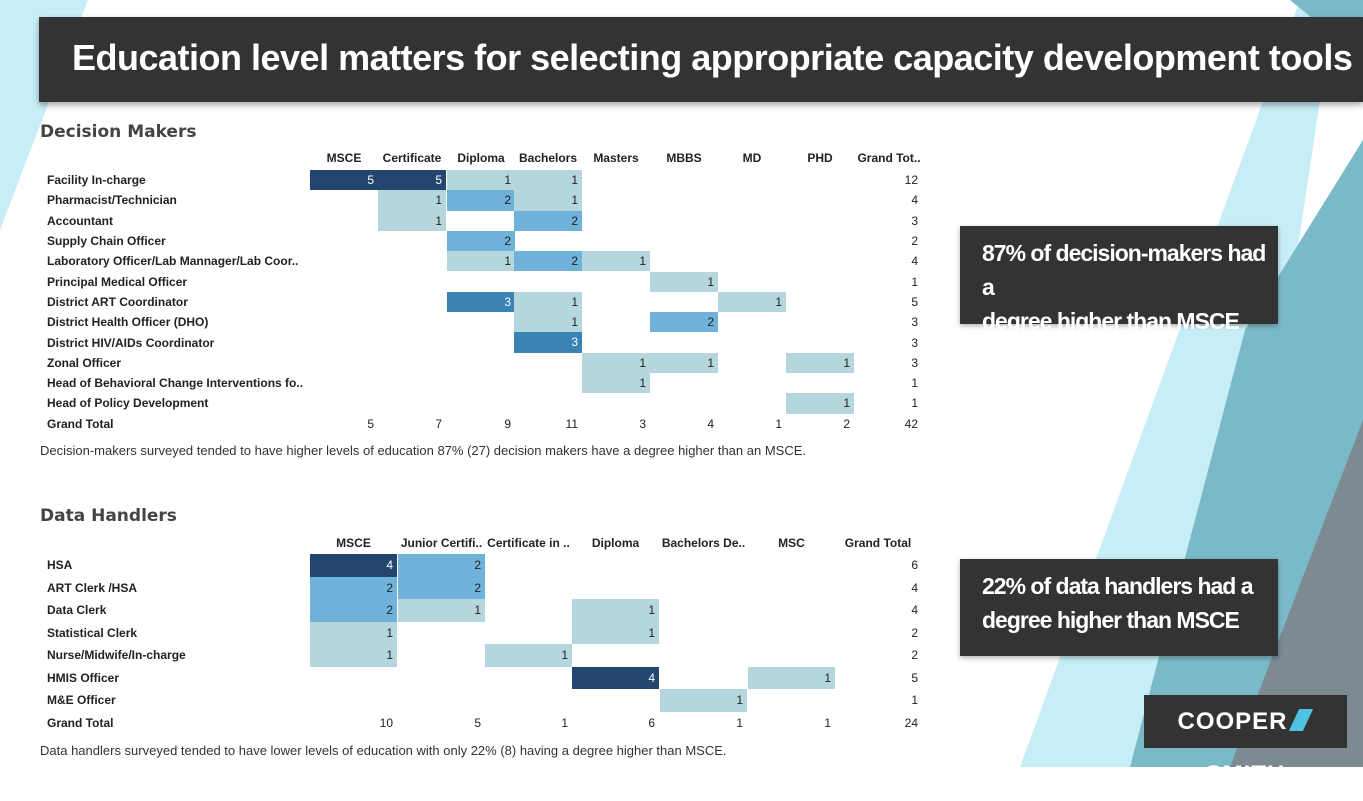  Describe the element at coordinates (80, 220) in the screenshot. I see `row-label: Accountant` at that location.